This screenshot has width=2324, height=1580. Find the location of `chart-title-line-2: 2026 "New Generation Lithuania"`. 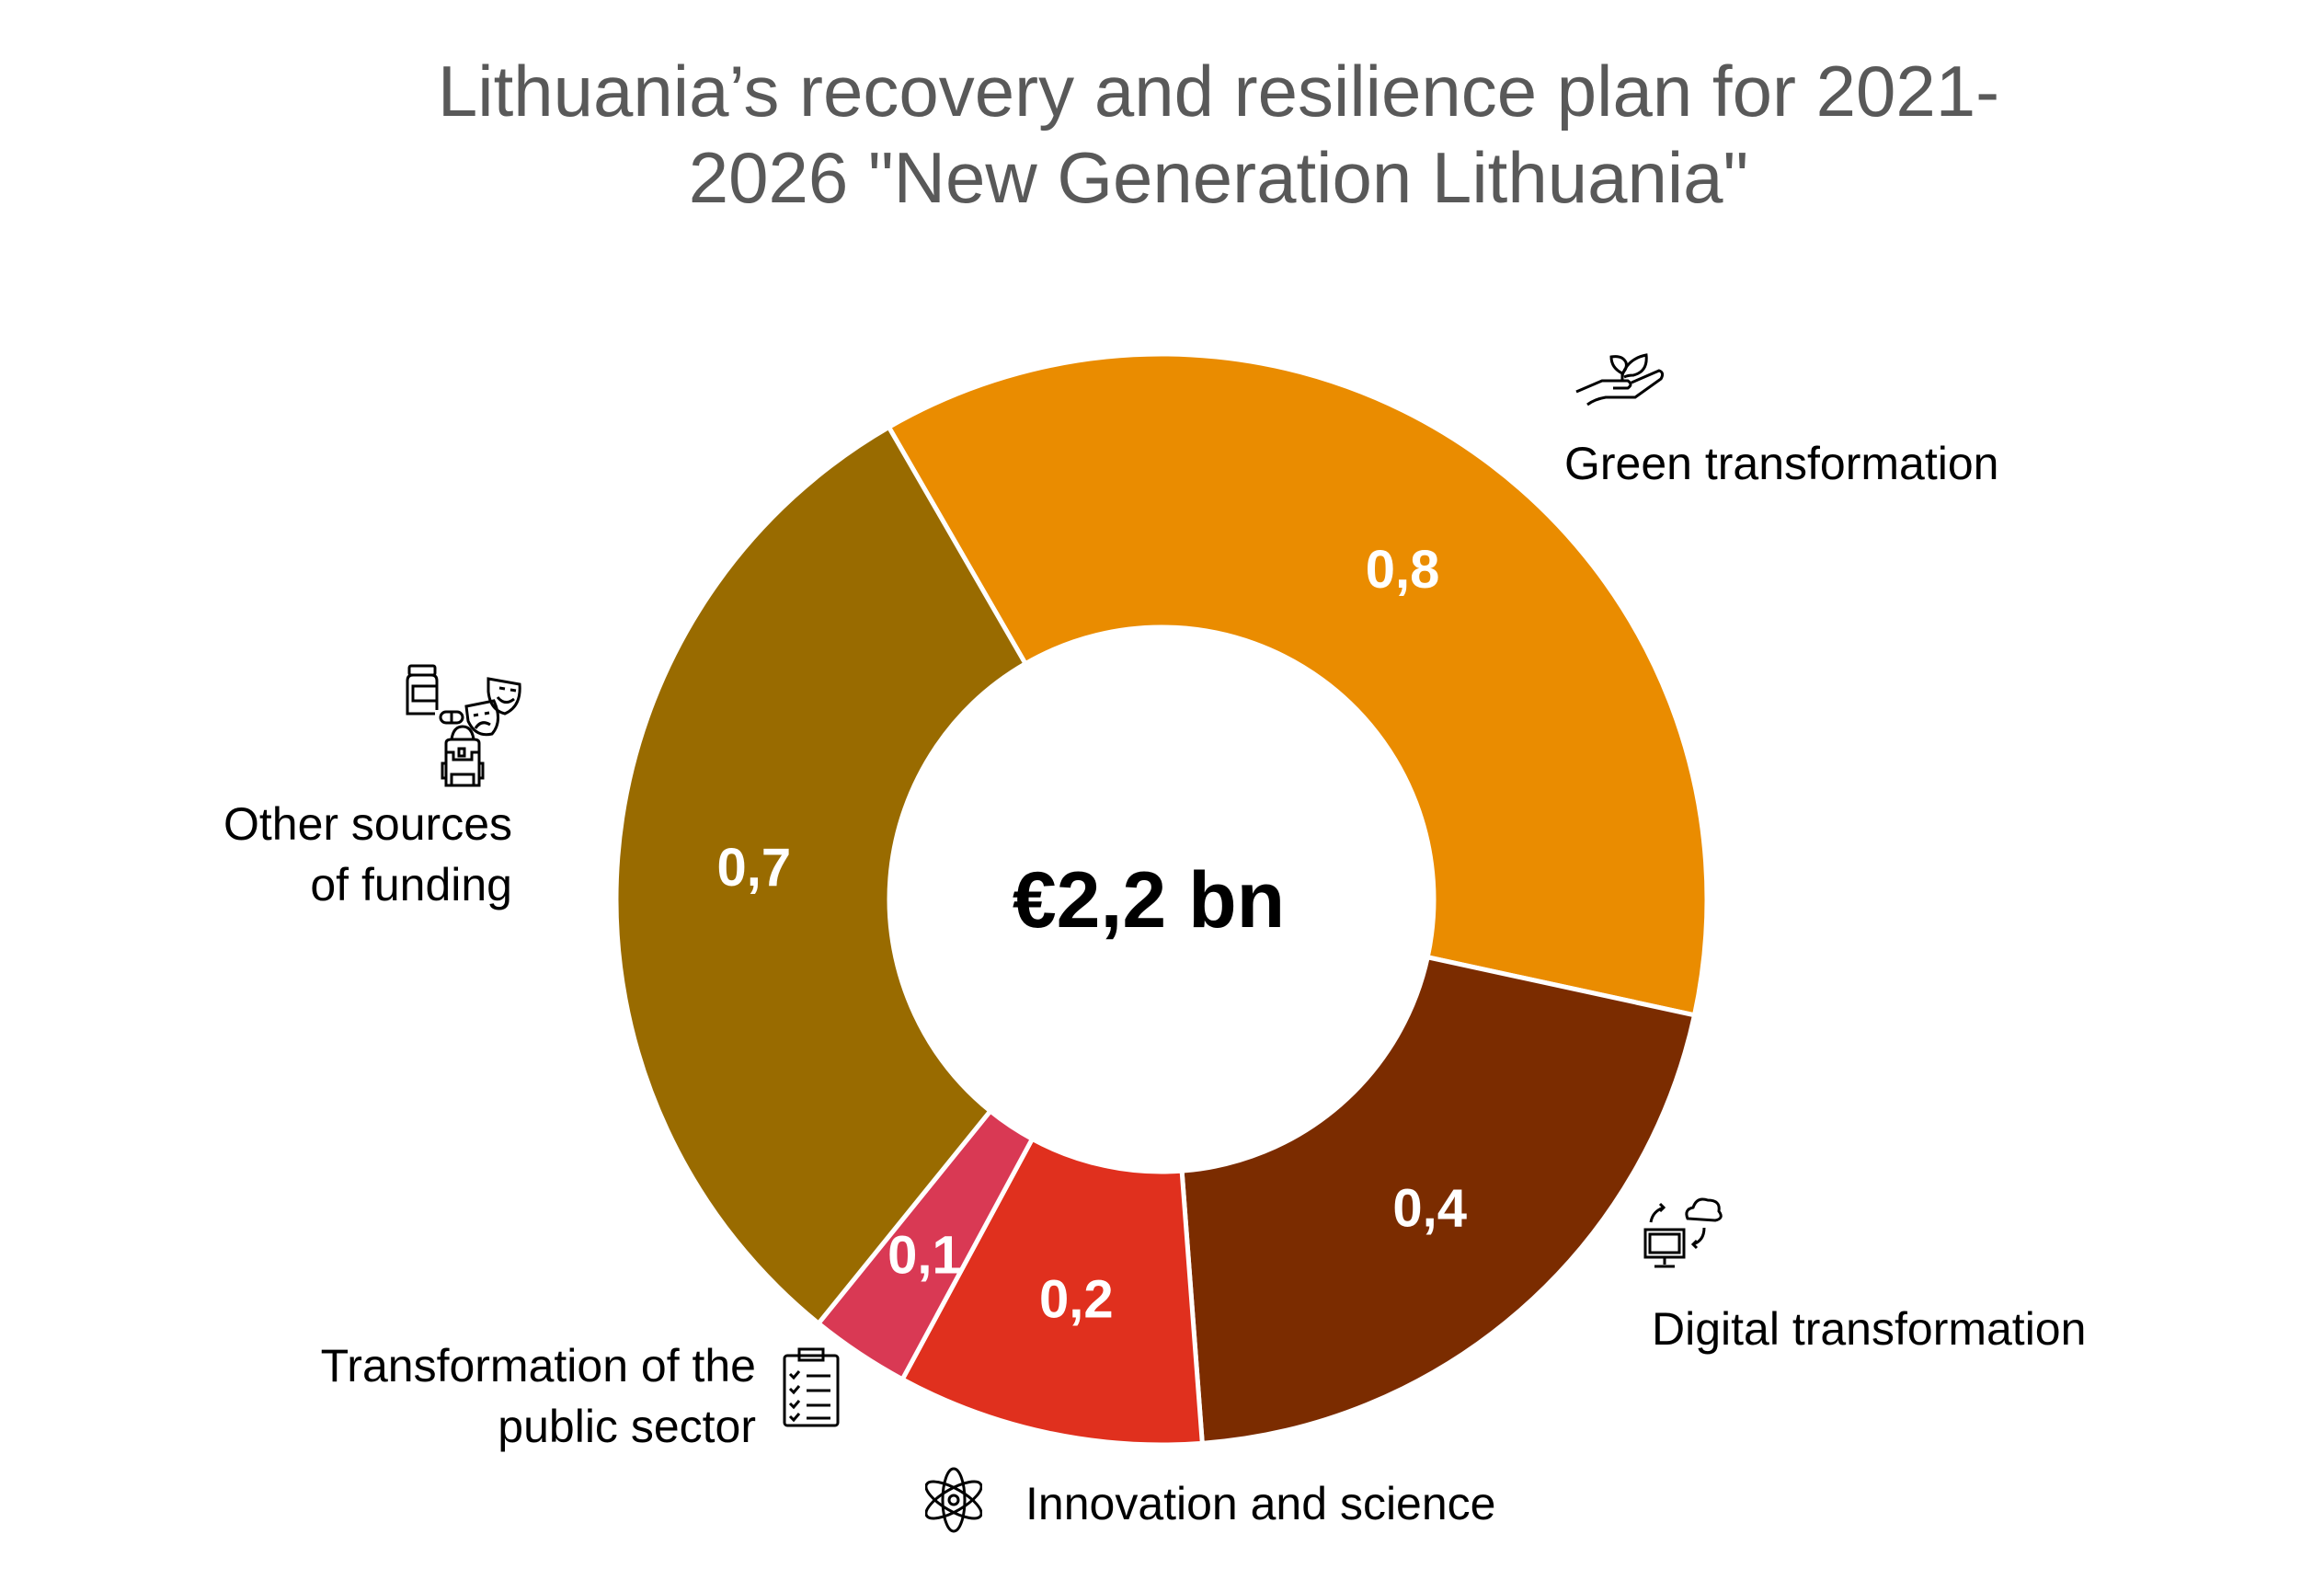

chart-title-line-2: 2026 "New Generation Lithuania" is located at coordinates (1218, 177).